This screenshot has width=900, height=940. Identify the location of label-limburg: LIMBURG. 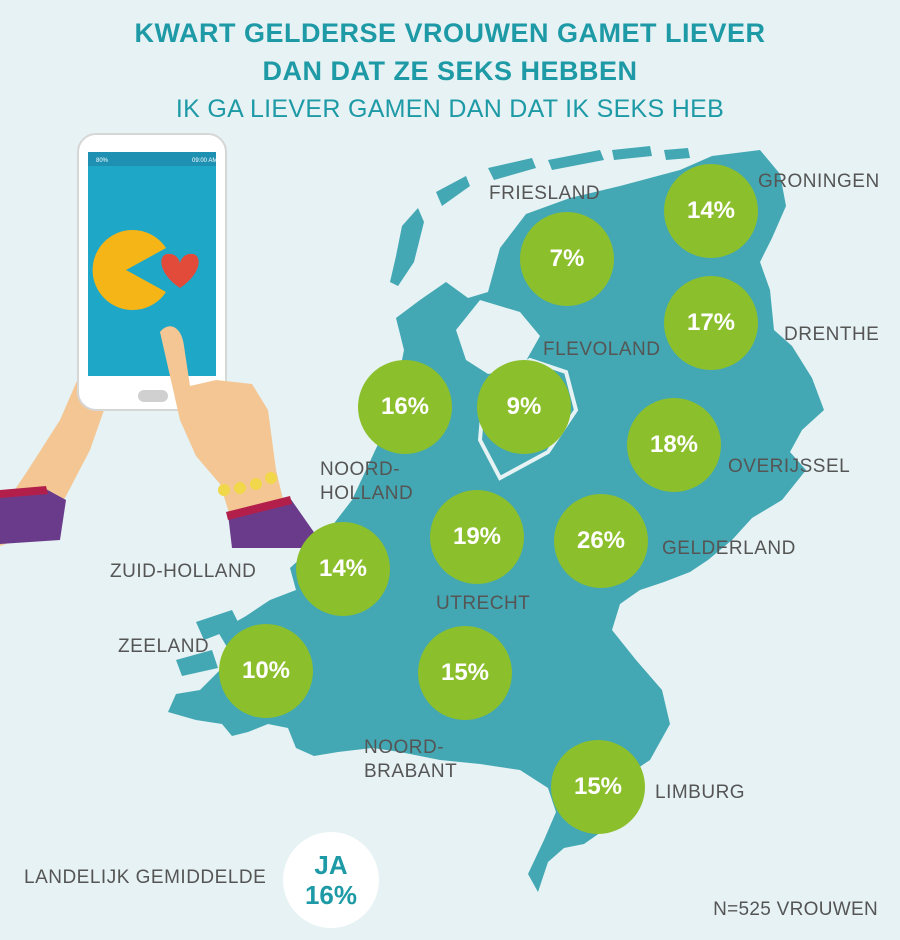
(700, 792).